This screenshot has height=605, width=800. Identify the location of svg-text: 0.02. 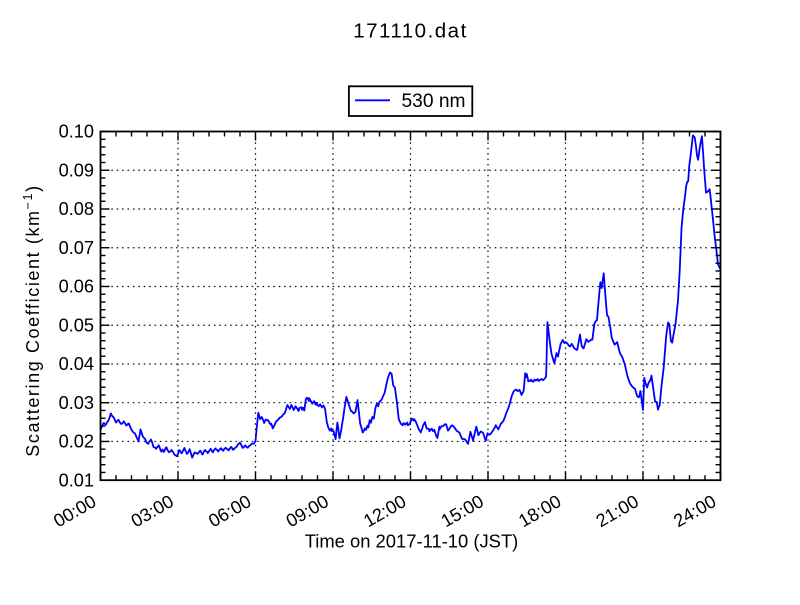
(76, 442).